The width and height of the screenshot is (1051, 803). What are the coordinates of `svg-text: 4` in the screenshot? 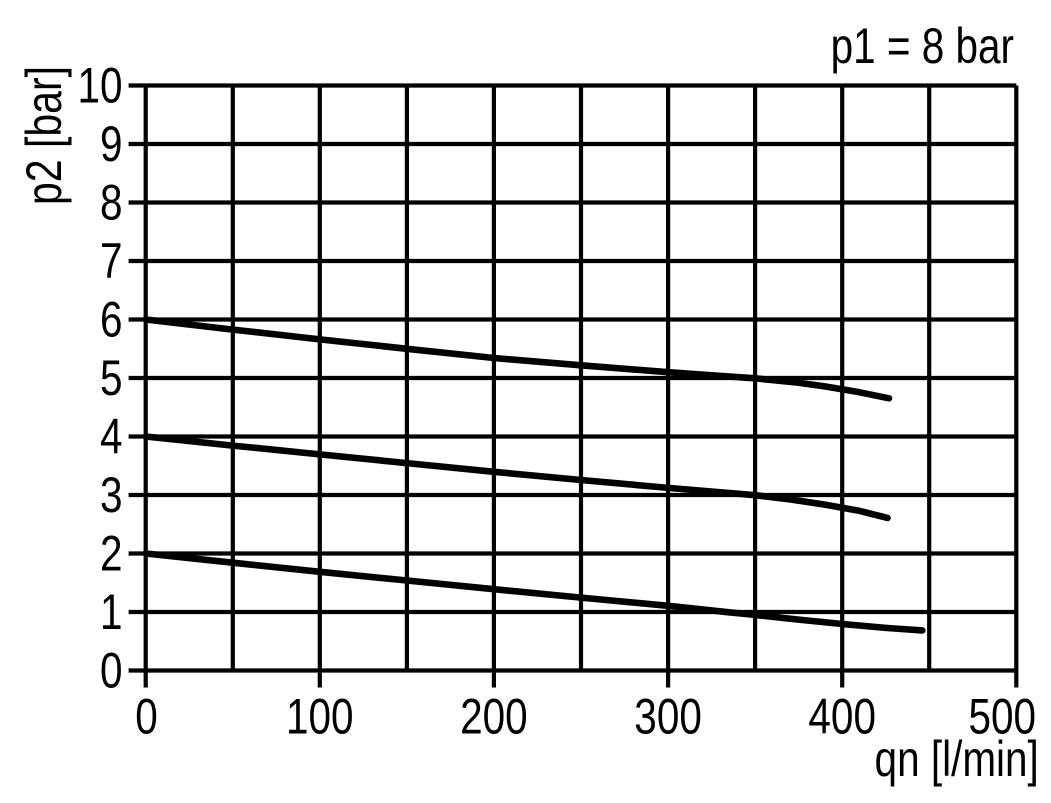 It's located at (111, 436).